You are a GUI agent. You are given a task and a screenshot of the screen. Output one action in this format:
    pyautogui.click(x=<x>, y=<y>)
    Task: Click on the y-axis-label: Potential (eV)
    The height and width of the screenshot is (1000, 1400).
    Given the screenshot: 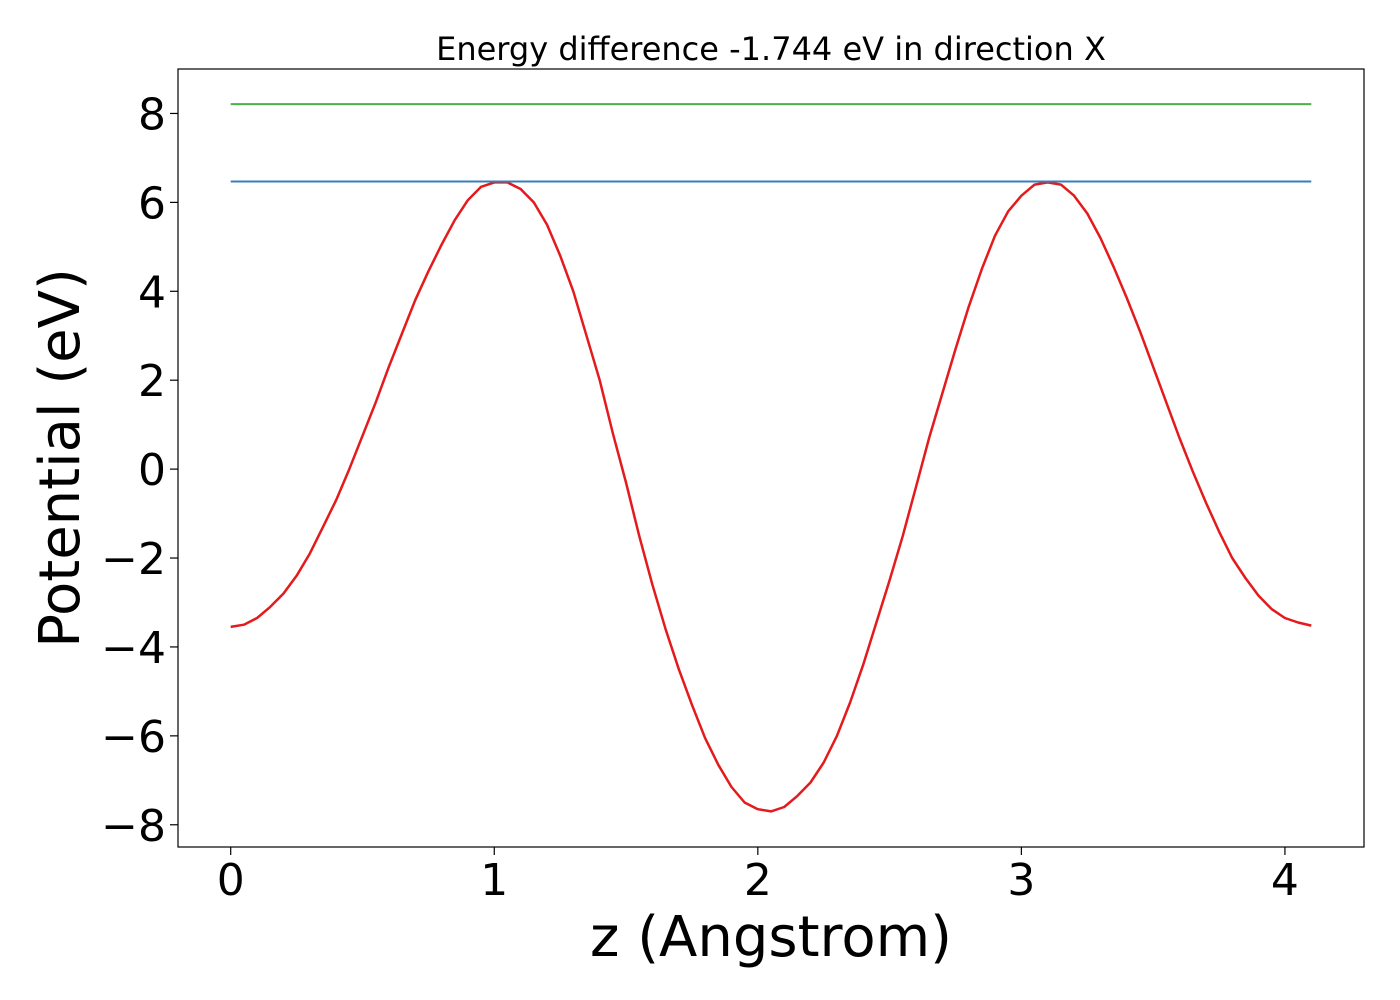 What is the action you would take?
    pyautogui.click(x=60, y=458)
    